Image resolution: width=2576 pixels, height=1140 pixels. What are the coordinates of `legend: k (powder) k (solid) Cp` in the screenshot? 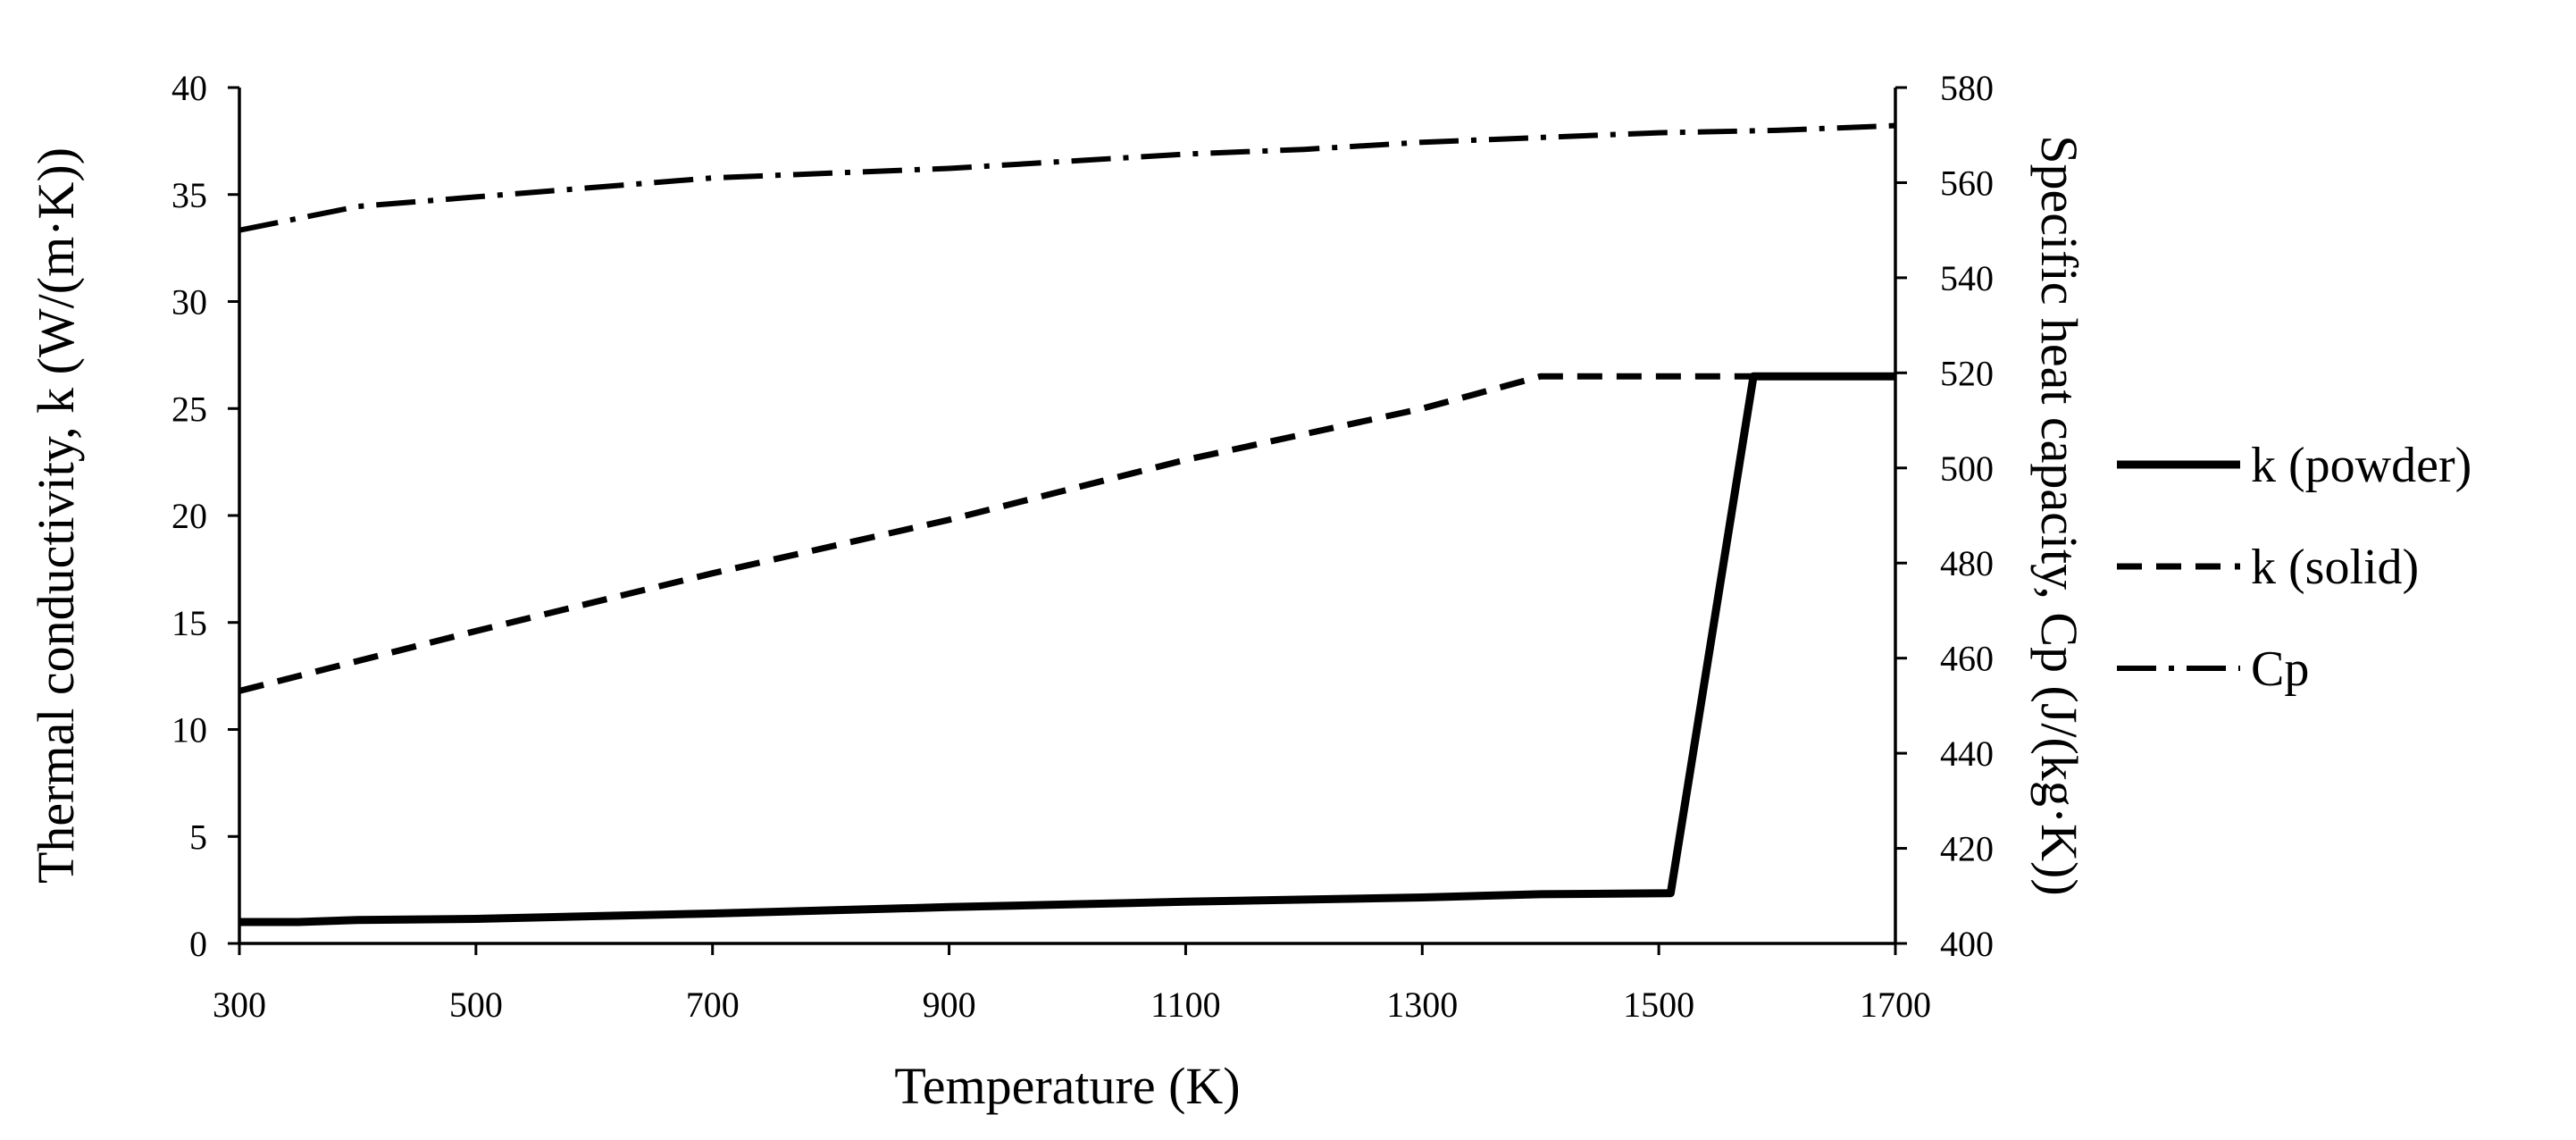 It's located at (2294, 567).